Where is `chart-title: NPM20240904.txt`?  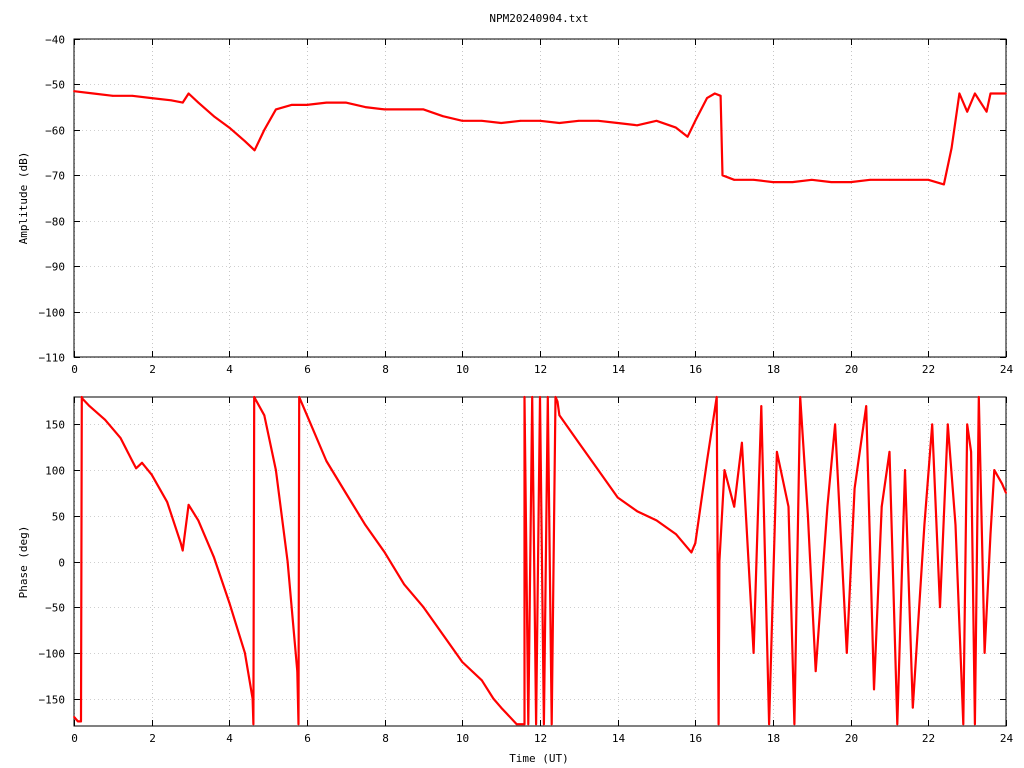 chart-title: NPM20240904.txt is located at coordinates (538, 18).